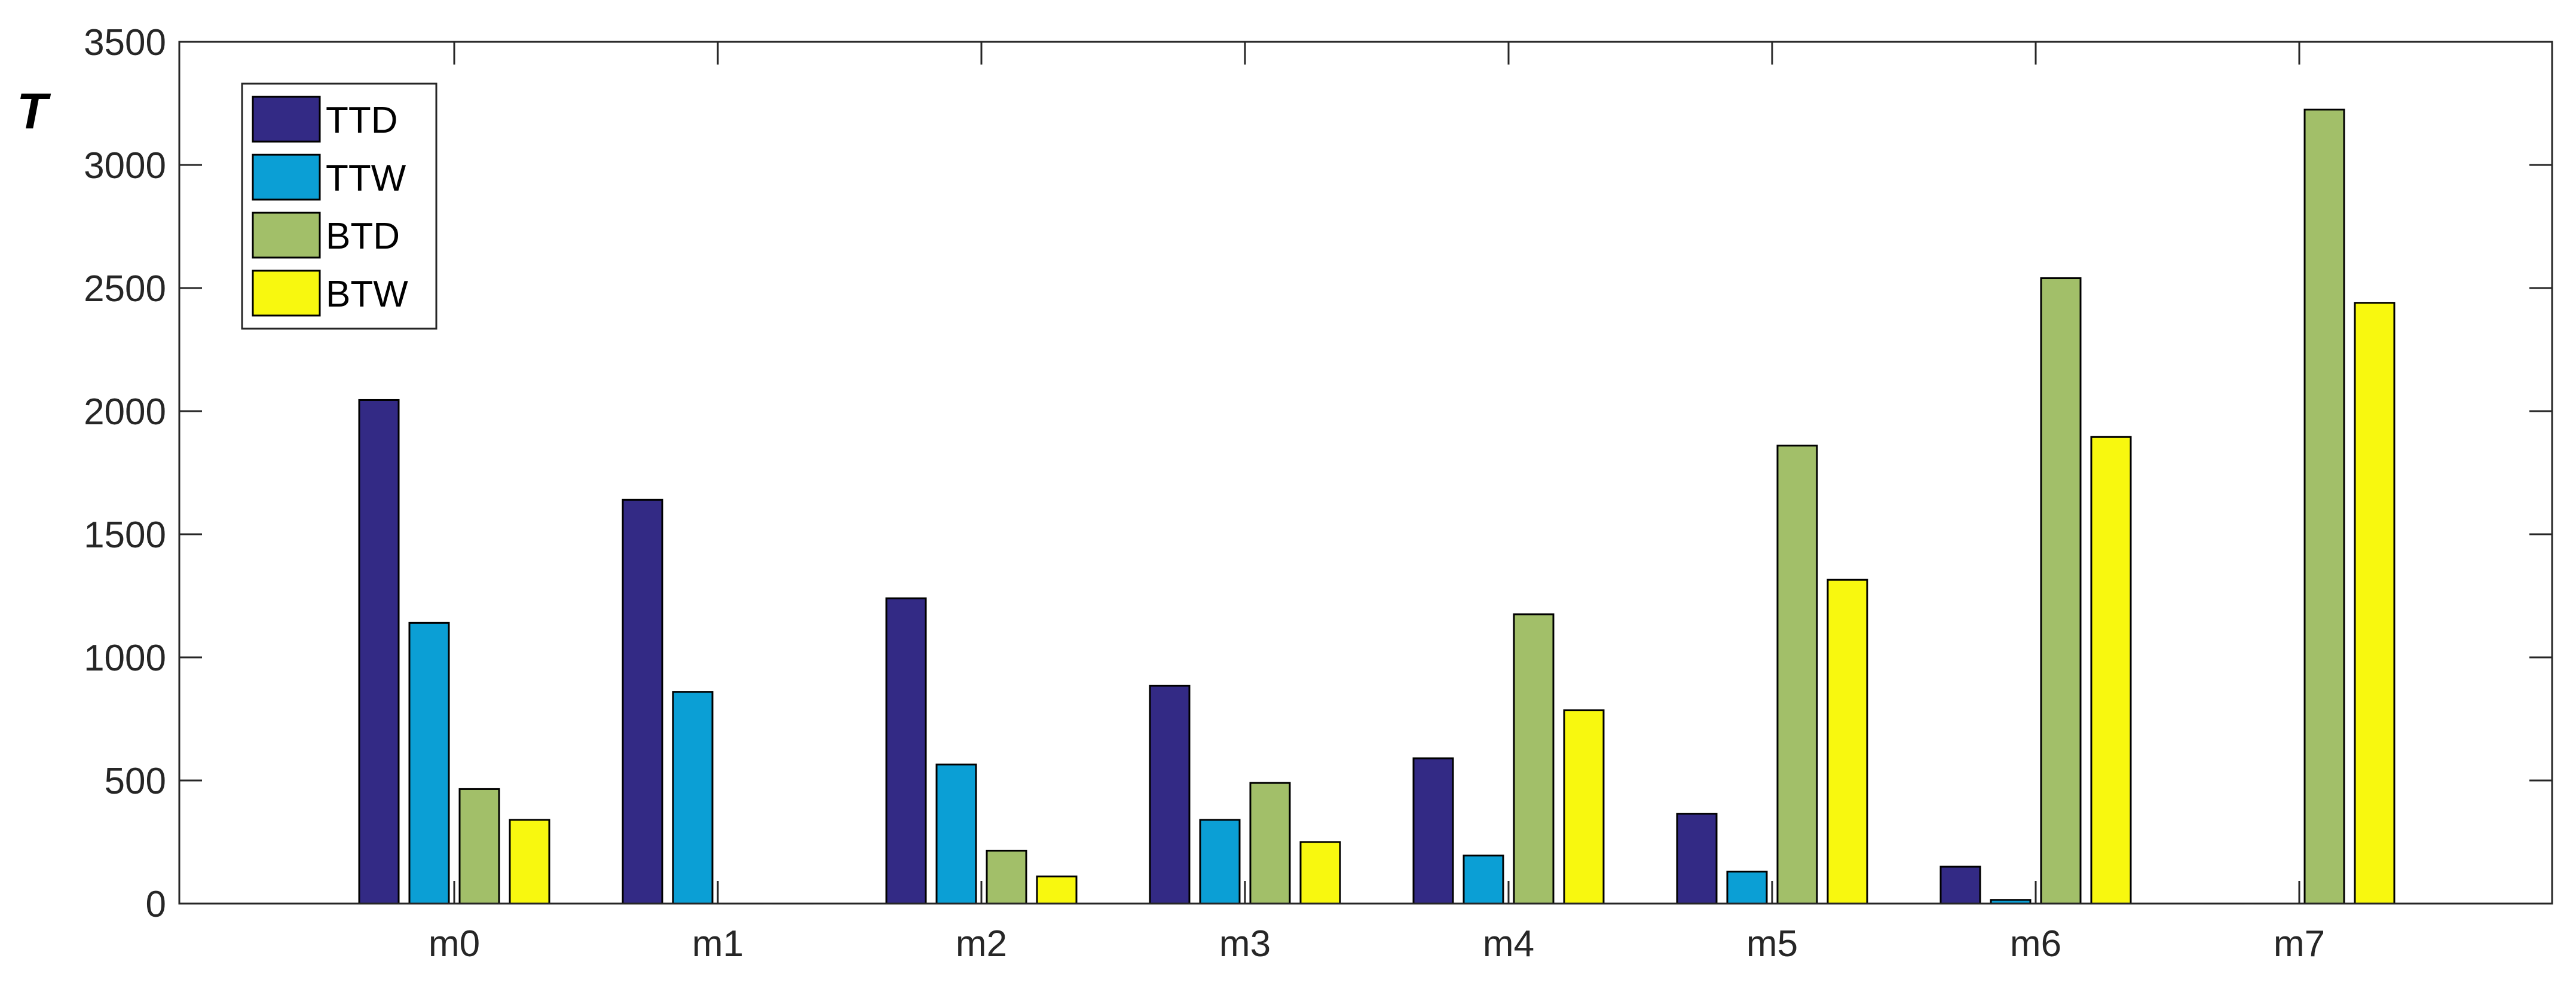 The height and width of the screenshot is (998, 2576). What do you see at coordinates (286, 119) in the screenshot?
I see `legend-swatch-TTD` at bounding box center [286, 119].